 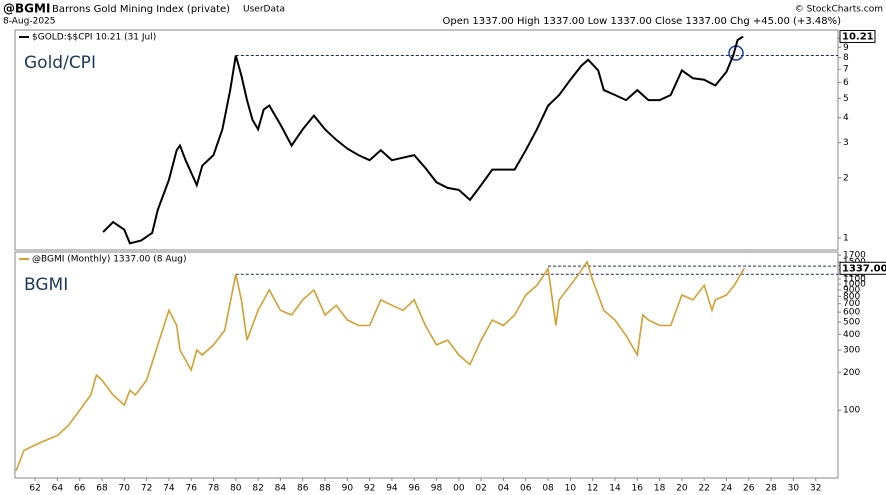 What do you see at coordinates (348, 489) in the screenshot?
I see `x-tick-label: 90` at bounding box center [348, 489].